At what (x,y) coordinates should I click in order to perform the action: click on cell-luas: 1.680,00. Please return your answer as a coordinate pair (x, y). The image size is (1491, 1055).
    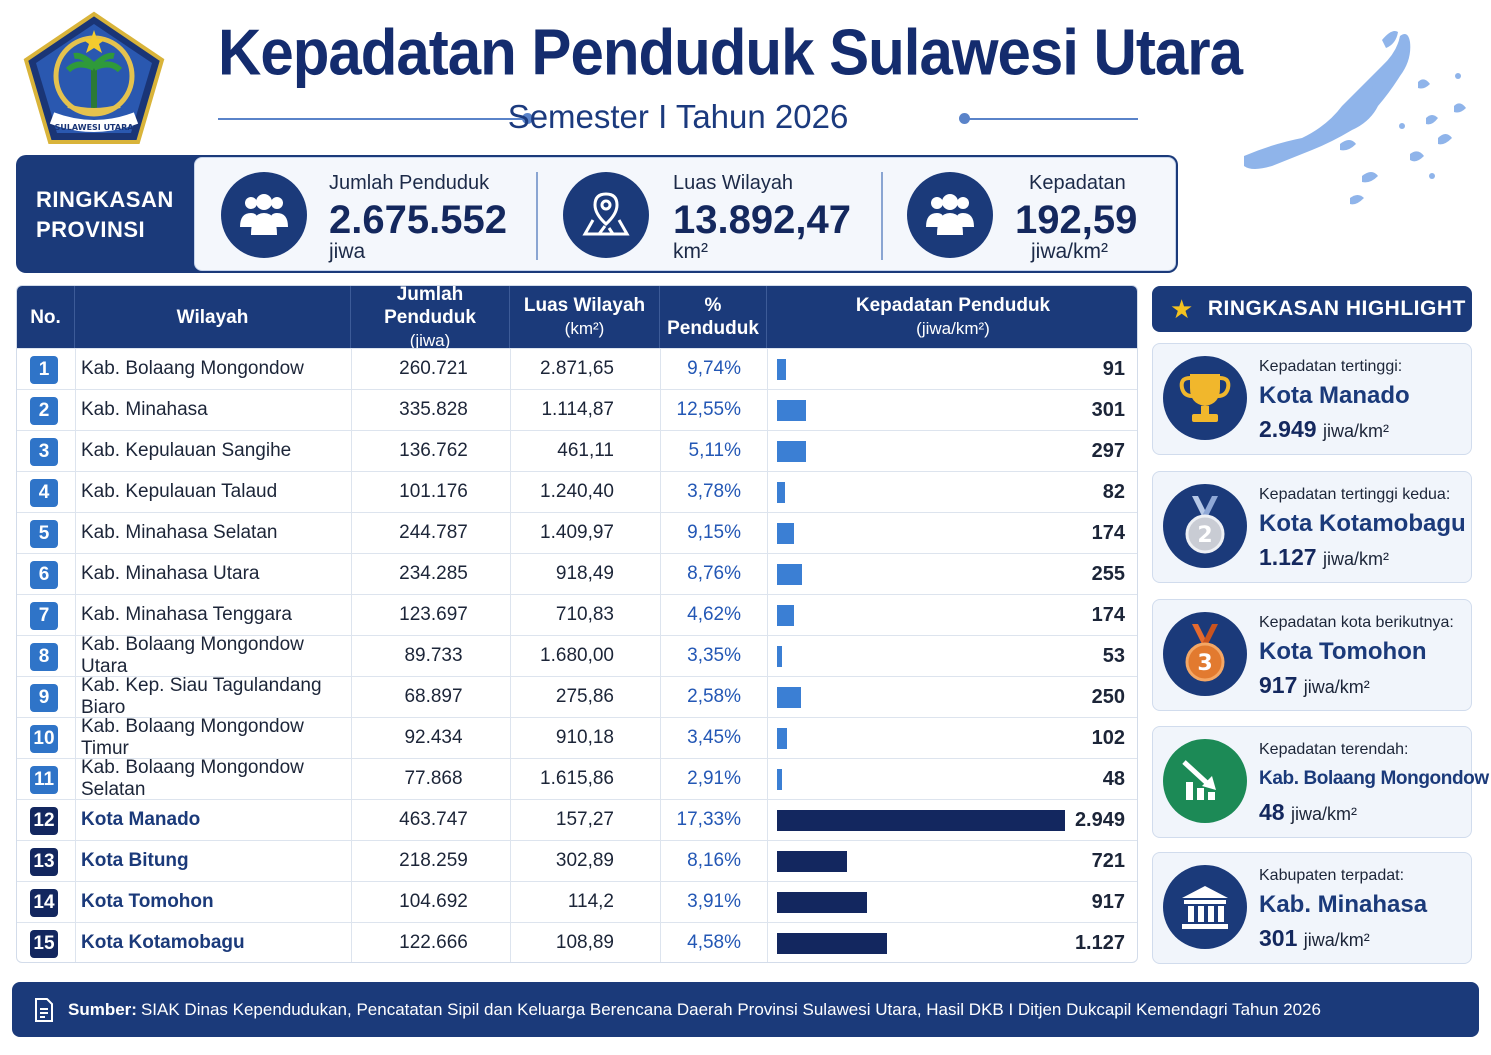
    Looking at the image, I should click on (577, 655).